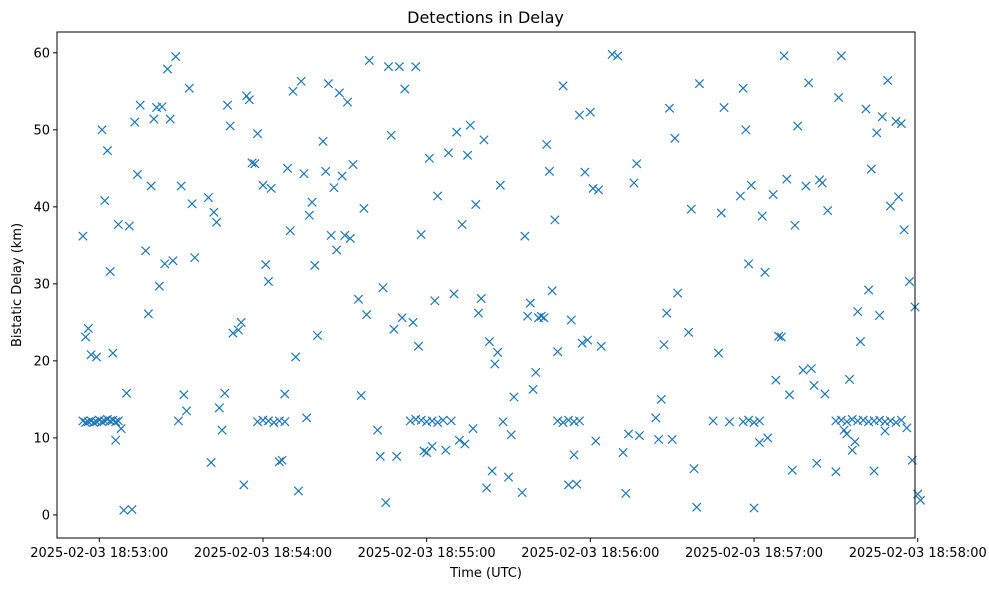 This screenshot has height=590, width=989. I want to click on y-tick-label: 30, so click(41, 284).